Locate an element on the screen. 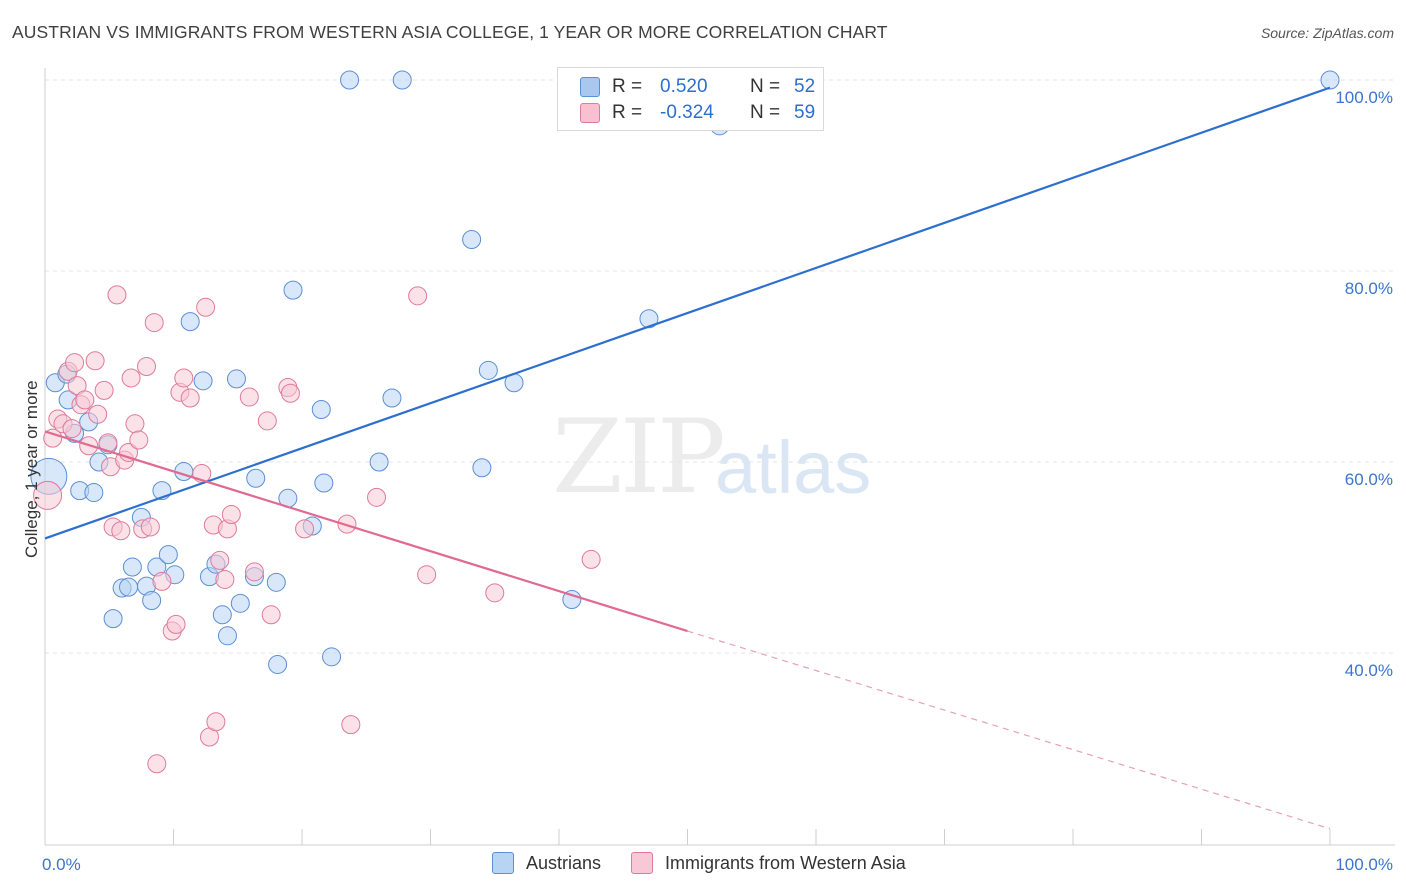 Image resolution: width=1406 pixels, height=892 pixels. correlation-legend: R = 0.520 N = 52 R = -0.324 N = 59 is located at coordinates (690, 99).